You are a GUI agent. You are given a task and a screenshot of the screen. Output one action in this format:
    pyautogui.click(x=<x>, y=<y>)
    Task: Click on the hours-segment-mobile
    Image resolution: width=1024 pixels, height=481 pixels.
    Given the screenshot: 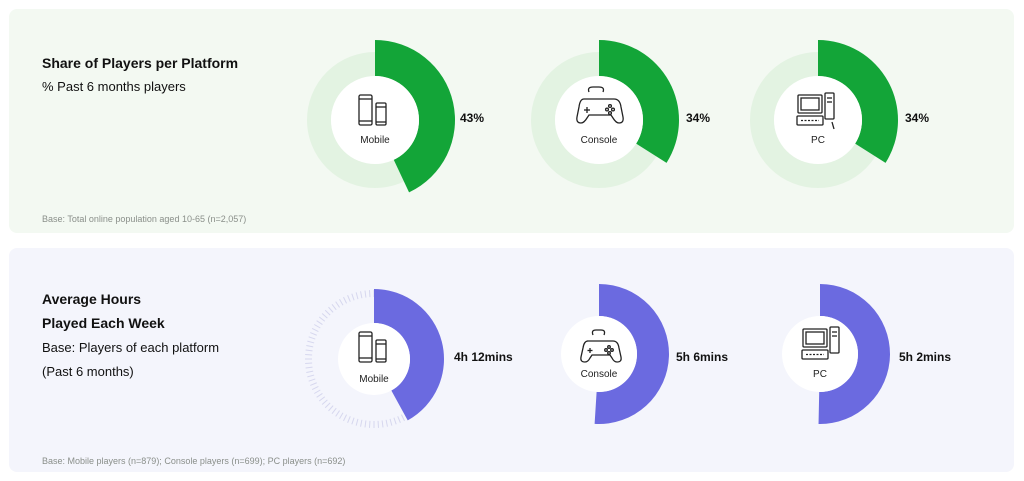 What is the action you would take?
    pyautogui.click(x=409, y=355)
    